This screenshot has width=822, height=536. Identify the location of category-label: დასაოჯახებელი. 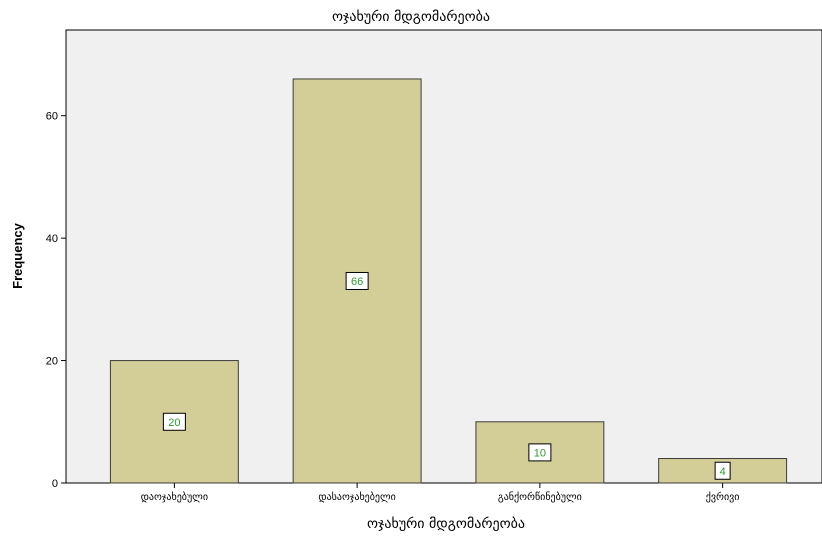
(356, 497).